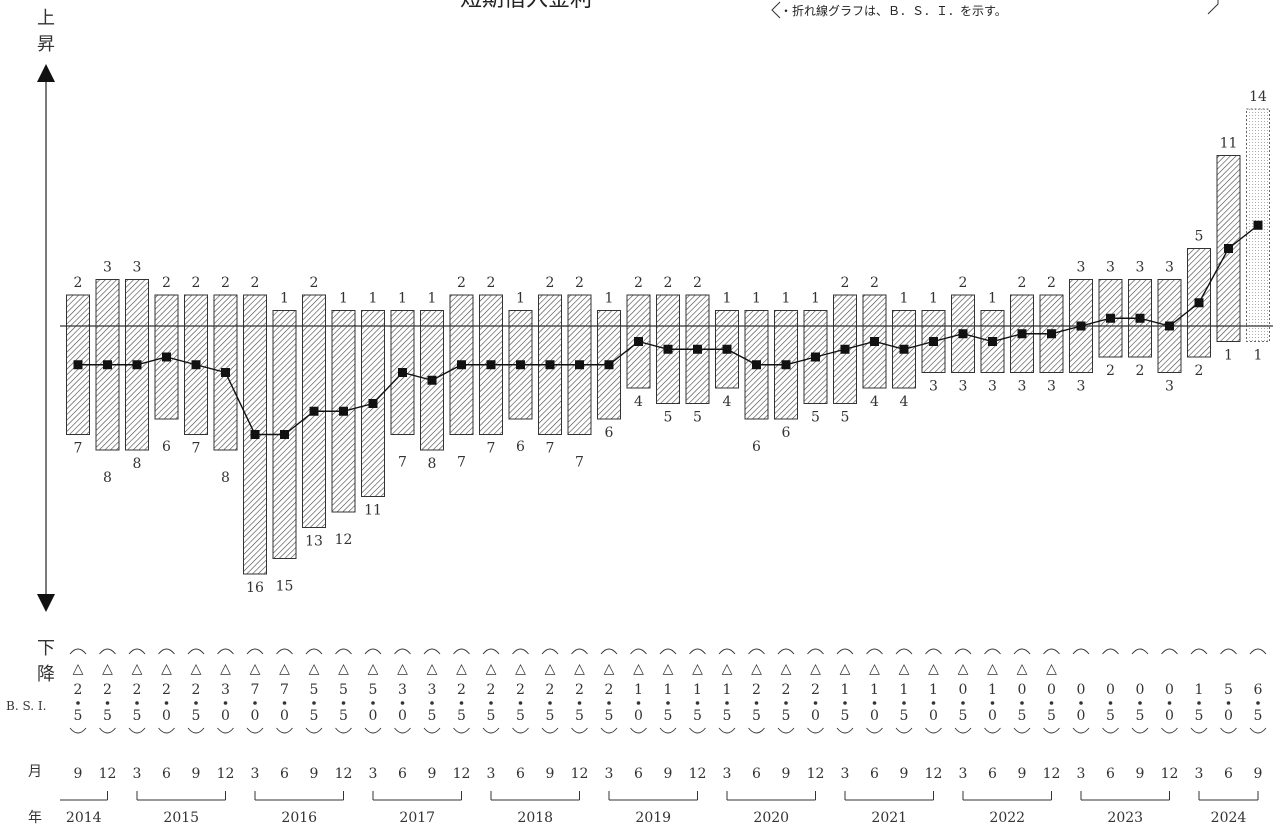  What do you see at coordinates (1140, 371) in the screenshot?
I see `bar-down-value: 2` at bounding box center [1140, 371].